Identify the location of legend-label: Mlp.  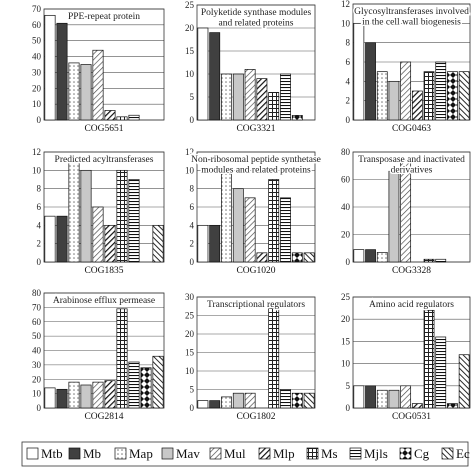
(284, 453).